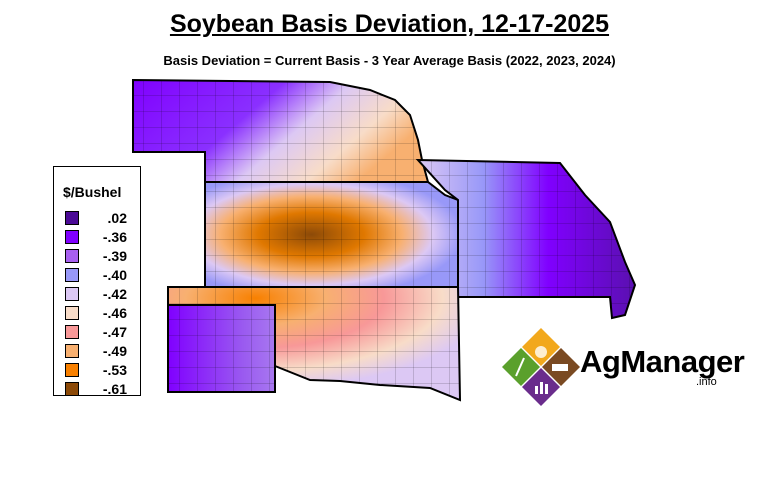 This screenshot has width=779, height=481. I want to click on legend-item: .02, so click(102, 217).